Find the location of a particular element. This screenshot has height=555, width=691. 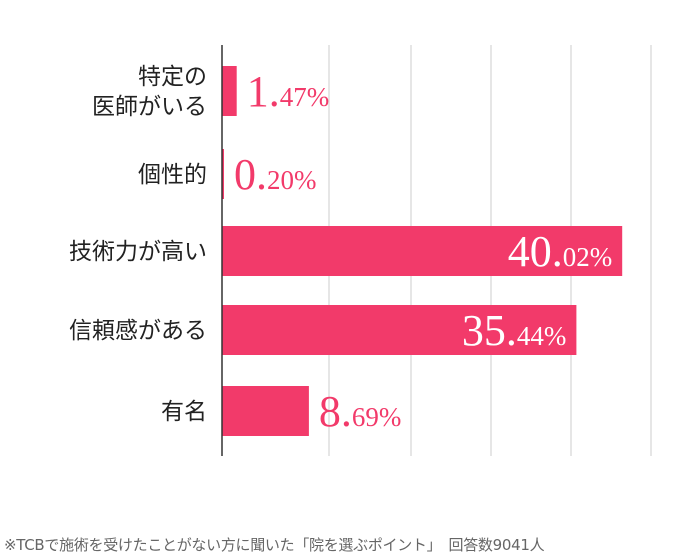

category-label: 有名 is located at coordinates (184, 412).